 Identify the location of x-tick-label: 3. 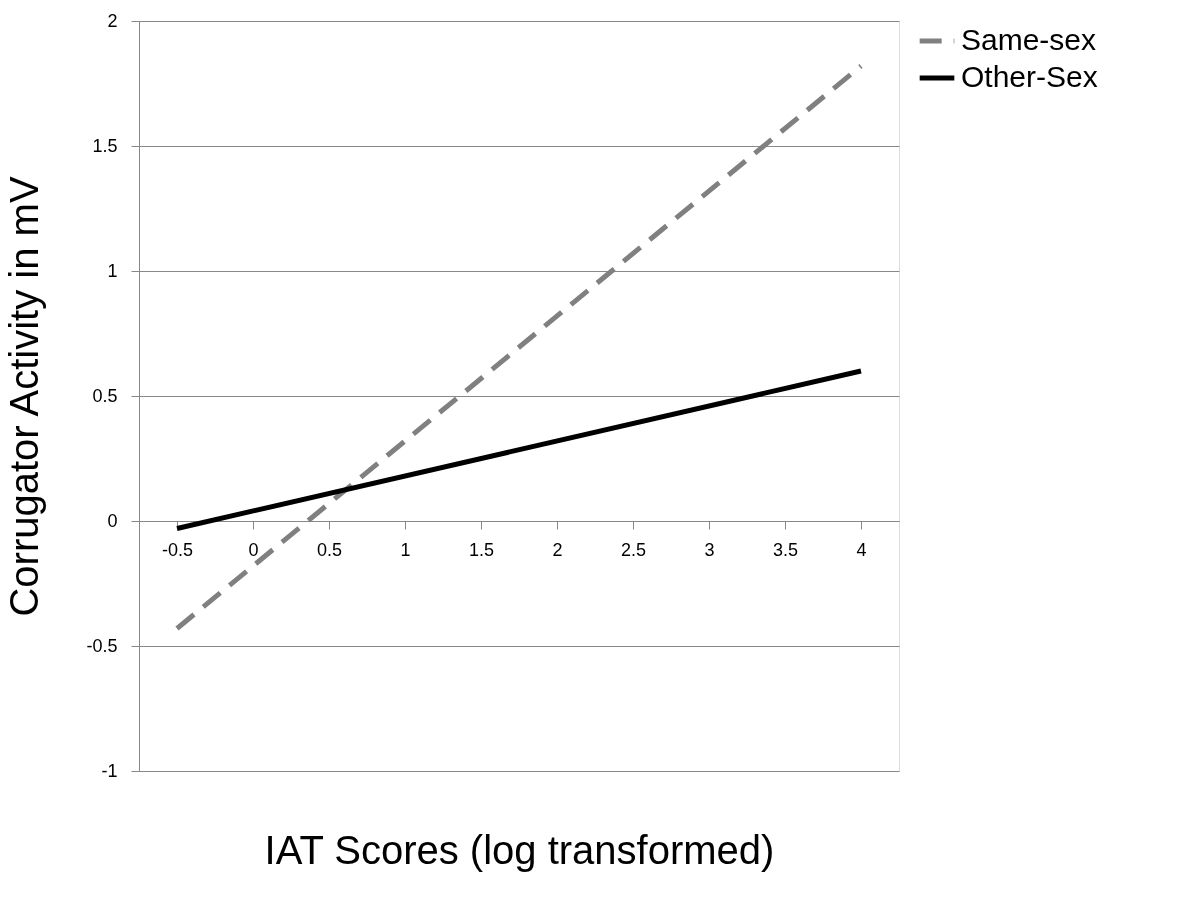
(709, 549).